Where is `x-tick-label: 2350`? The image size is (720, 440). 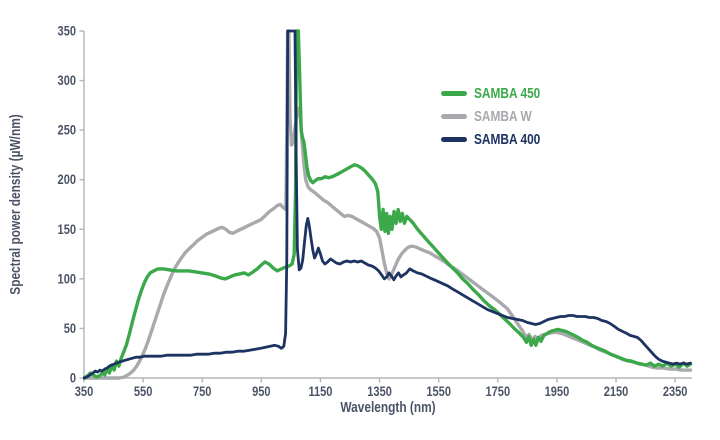
x-tick-label: 2350 is located at coordinates (675, 391).